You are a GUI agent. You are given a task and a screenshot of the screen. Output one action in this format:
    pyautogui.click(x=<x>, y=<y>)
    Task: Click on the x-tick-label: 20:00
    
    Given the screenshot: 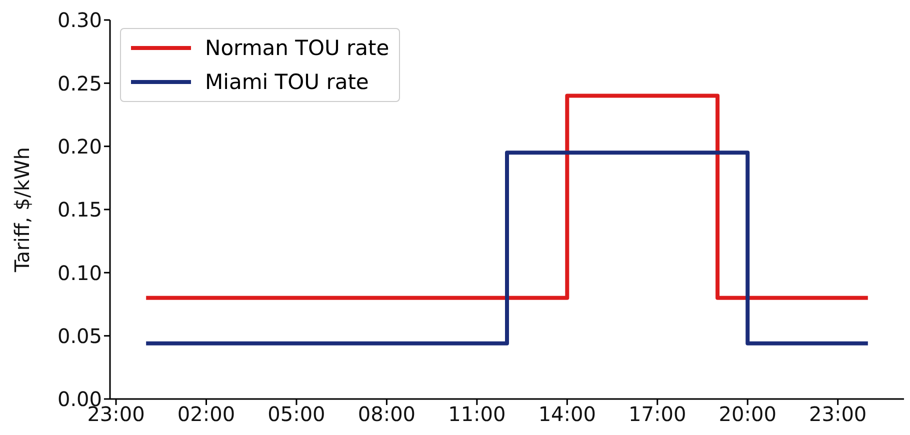 What is the action you would take?
    pyautogui.click(x=747, y=414)
    